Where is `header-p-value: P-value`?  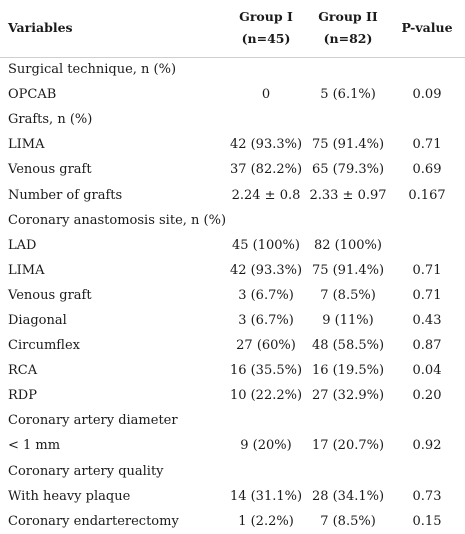 header-p-value: P-value is located at coordinates (427, 29).